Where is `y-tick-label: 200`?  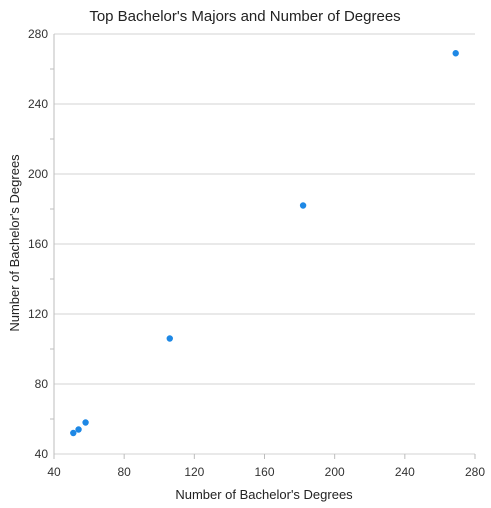 y-tick-label: 200 is located at coordinates (38, 174).